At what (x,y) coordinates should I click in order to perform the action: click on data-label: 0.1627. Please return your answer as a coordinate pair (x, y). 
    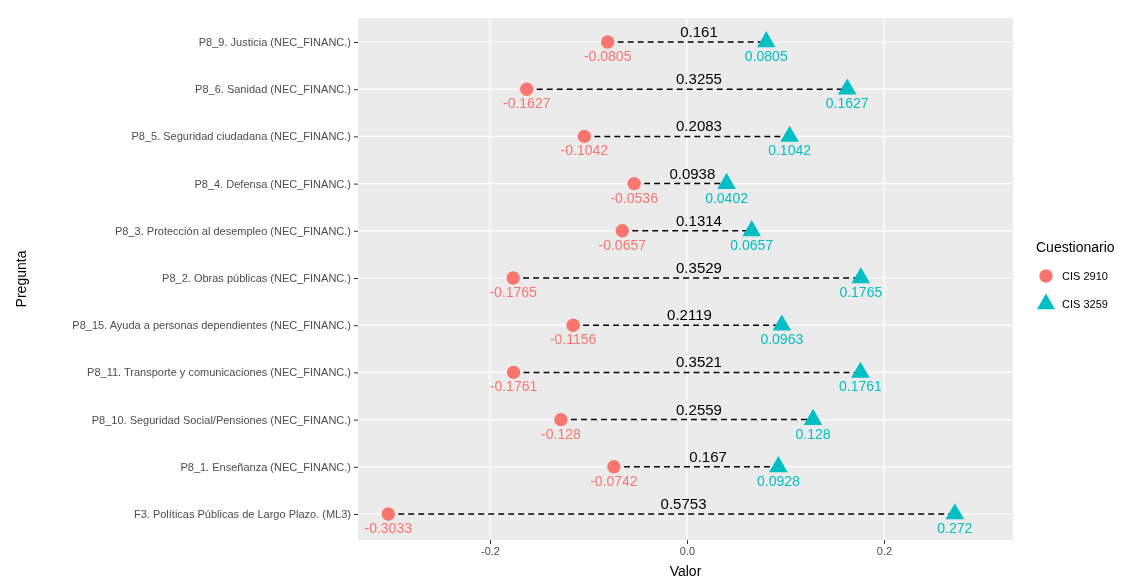
    Looking at the image, I should click on (847, 103).